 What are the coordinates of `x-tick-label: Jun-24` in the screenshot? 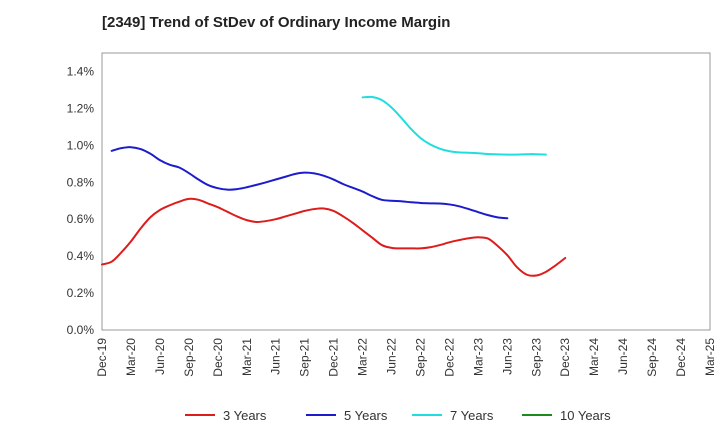 It's located at (623, 356).